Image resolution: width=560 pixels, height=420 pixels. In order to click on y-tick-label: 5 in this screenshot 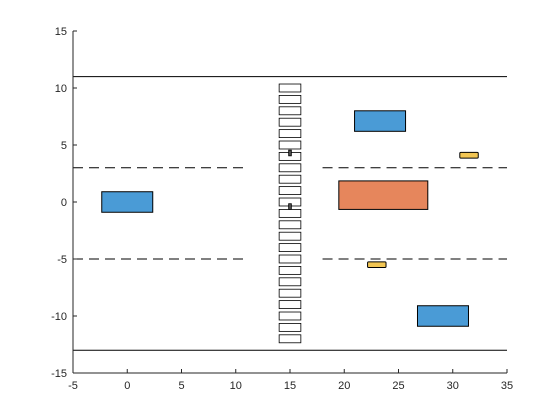, I will do `click(64, 146)`.